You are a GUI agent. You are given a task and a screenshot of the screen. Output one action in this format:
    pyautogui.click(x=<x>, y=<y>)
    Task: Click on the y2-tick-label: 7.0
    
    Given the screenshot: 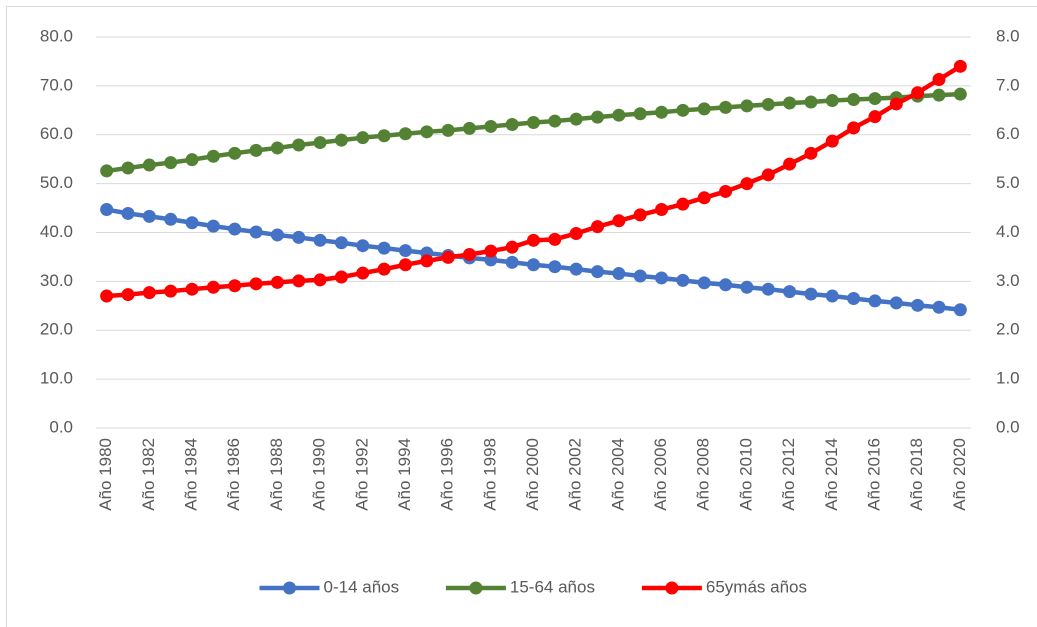 What is the action you would take?
    pyautogui.click(x=1008, y=84)
    